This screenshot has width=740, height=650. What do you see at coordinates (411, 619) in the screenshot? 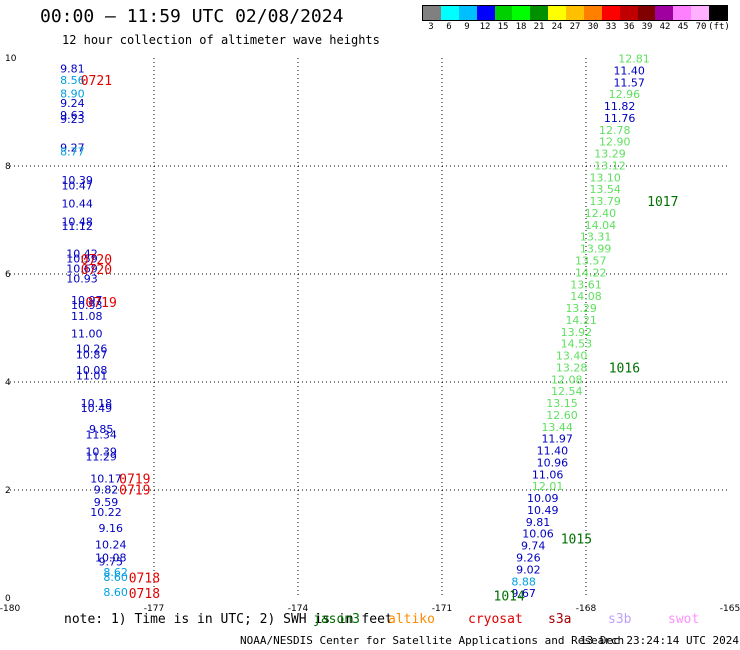
I see `satellite-label-altiko: altiko` at bounding box center [411, 619].